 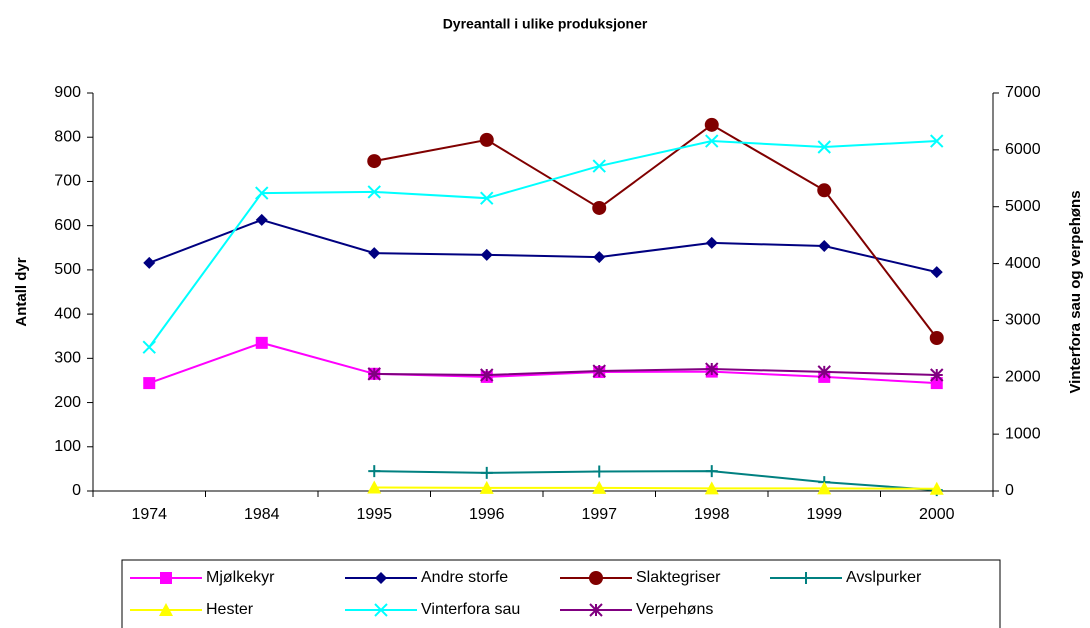 I want to click on x-tick-label: 1974, so click(x=149, y=514).